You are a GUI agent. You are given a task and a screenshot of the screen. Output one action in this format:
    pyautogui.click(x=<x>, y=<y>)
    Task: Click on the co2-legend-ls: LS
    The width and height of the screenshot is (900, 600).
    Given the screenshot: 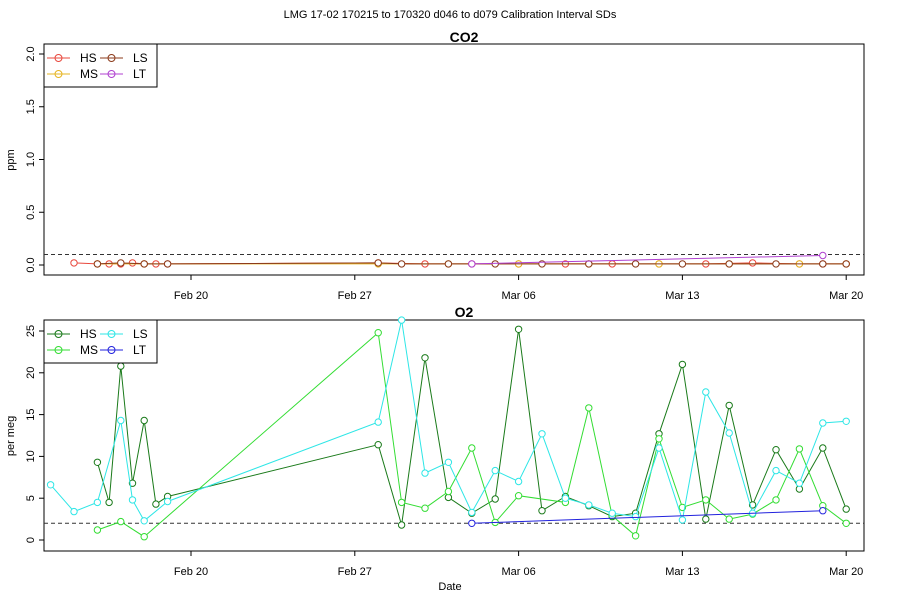 What is the action you would take?
    pyautogui.click(x=124, y=58)
    